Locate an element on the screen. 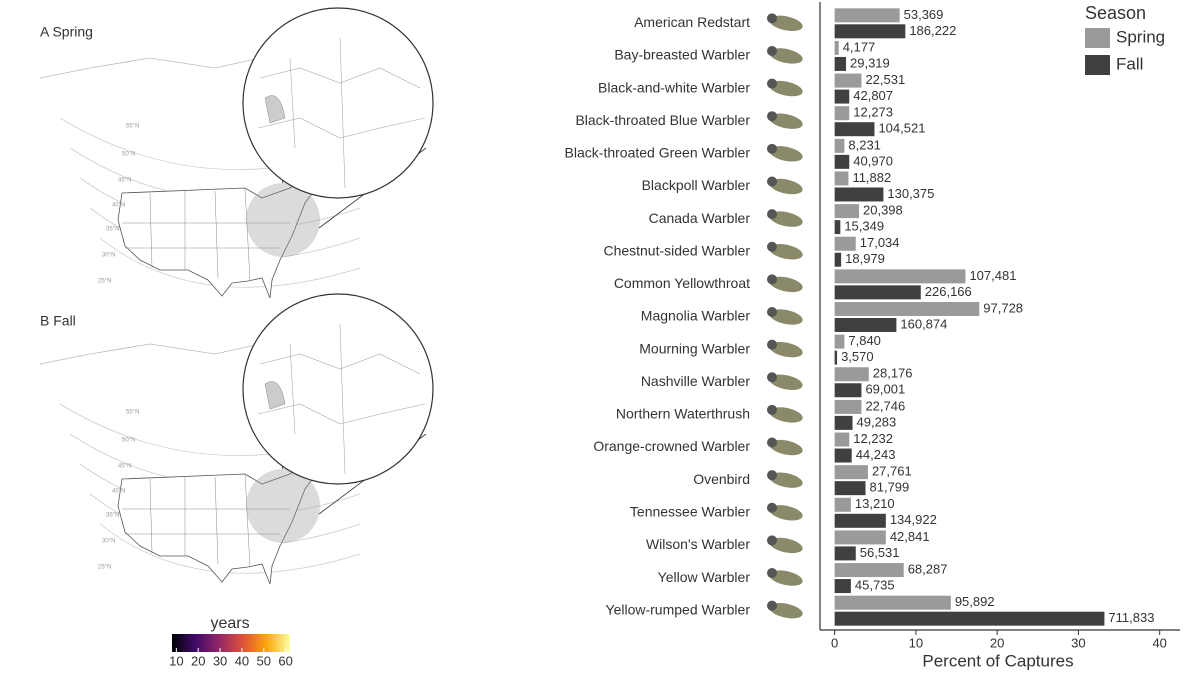  latitude-label: 55°N is located at coordinates (132, 413).